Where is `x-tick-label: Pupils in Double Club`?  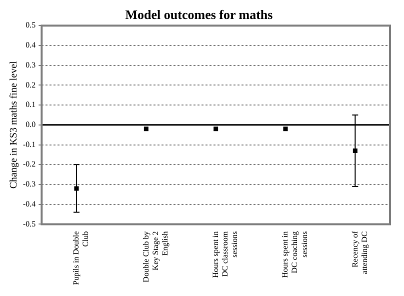 x-tick-label: Pupils in Double Club is located at coordinates (81, 257).